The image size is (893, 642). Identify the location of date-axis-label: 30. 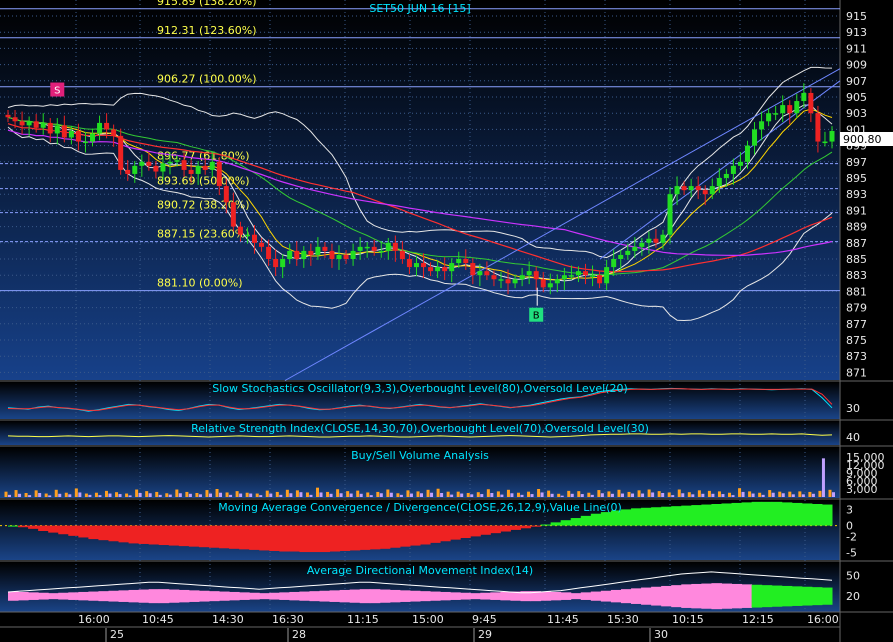
(661, 634).